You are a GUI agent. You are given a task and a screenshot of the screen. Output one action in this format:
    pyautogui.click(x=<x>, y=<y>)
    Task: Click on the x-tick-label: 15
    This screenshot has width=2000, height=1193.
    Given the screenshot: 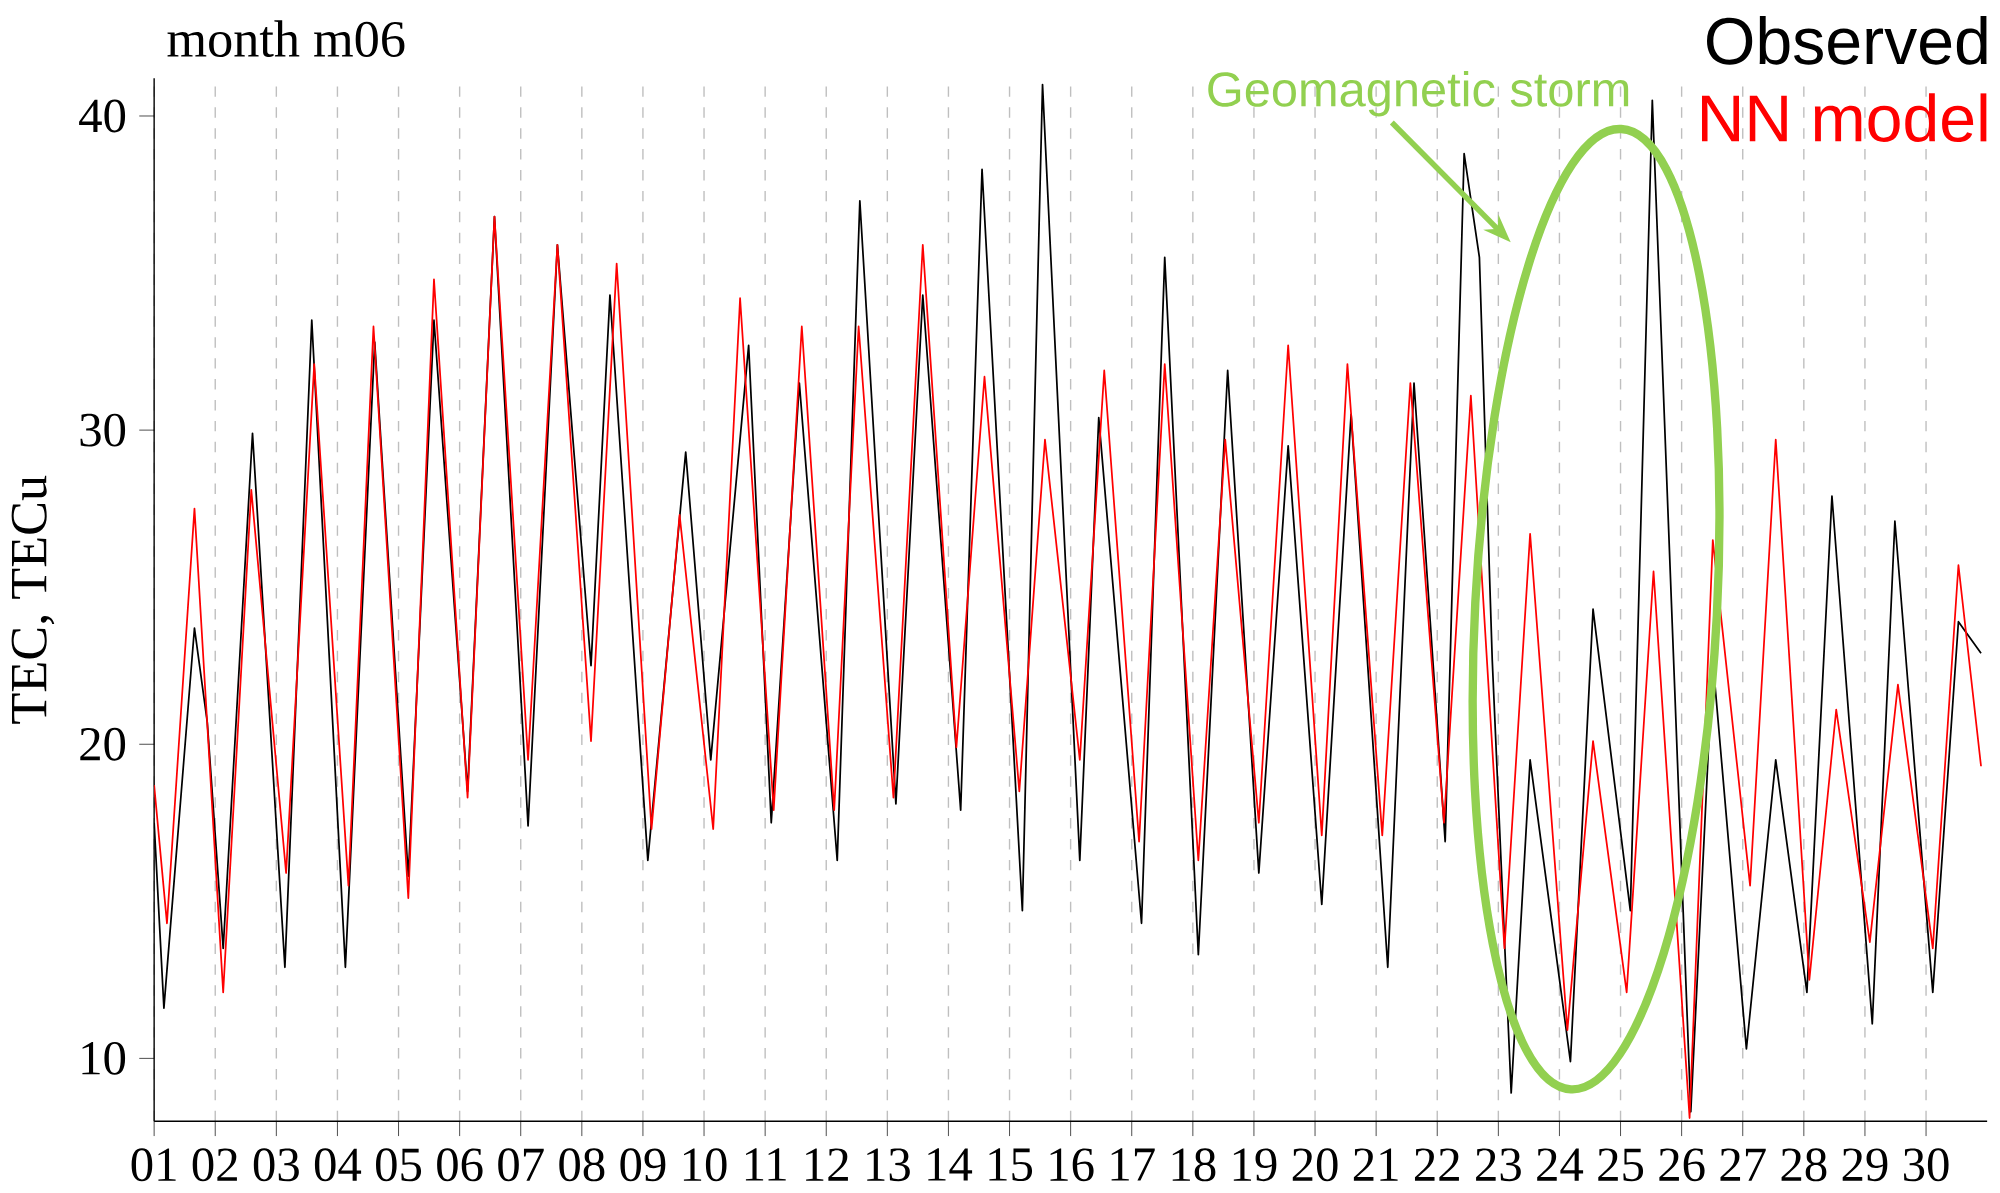 What is the action you would take?
    pyautogui.click(x=1011, y=1165)
    